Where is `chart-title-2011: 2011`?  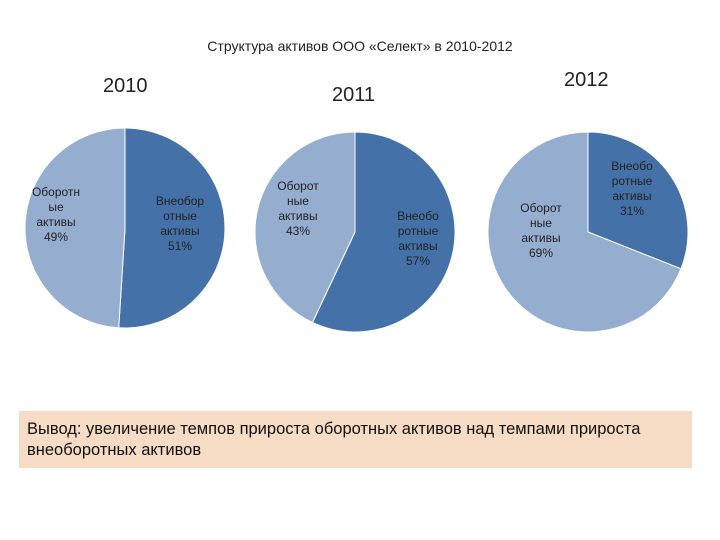
chart-title-2011: 2011 is located at coordinates (354, 95).